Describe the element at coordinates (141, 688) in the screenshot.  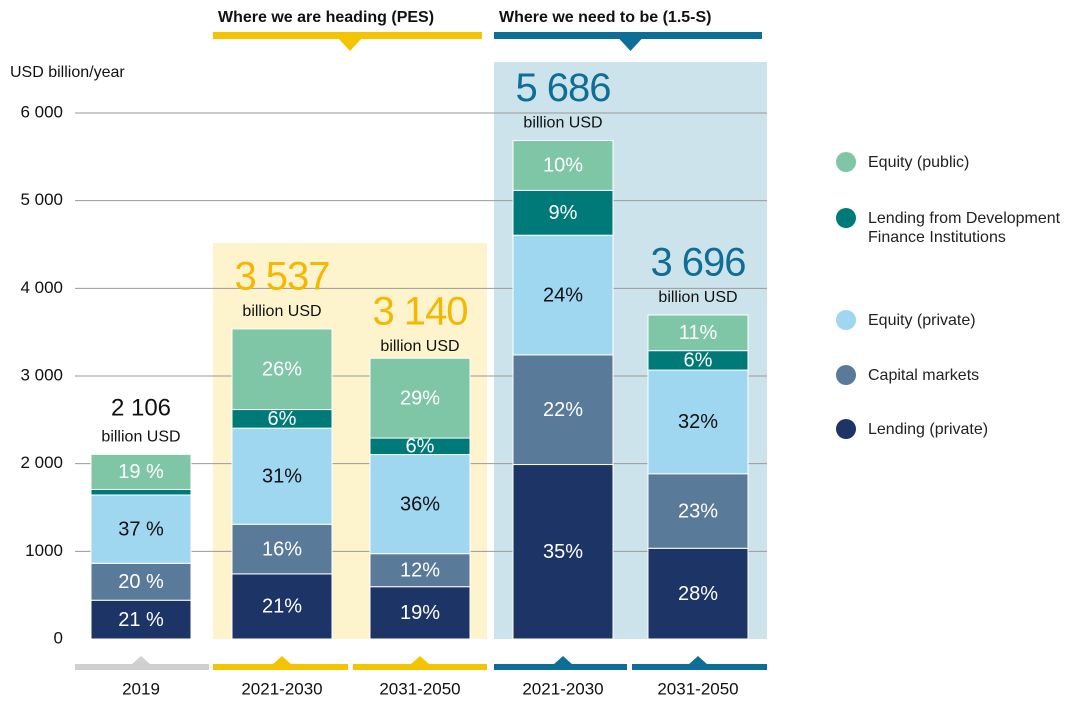
I see `x-tick-label: 2019` at that location.